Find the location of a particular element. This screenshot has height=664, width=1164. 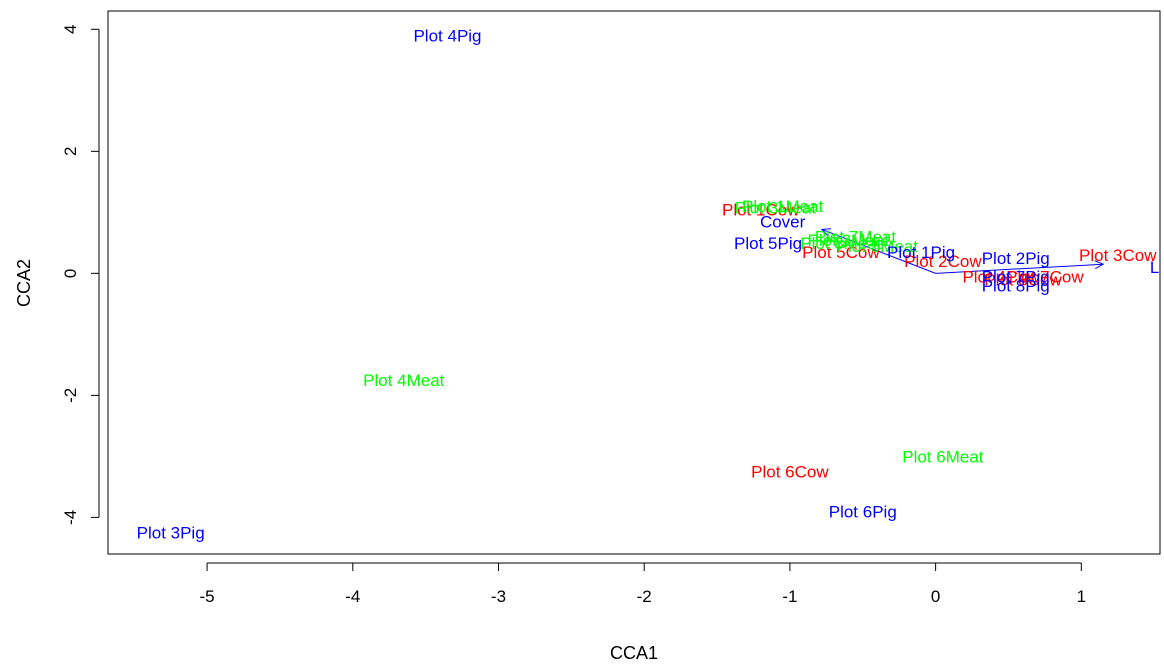

y-axis-label: CCA2 is located at coordinates (24, 283).